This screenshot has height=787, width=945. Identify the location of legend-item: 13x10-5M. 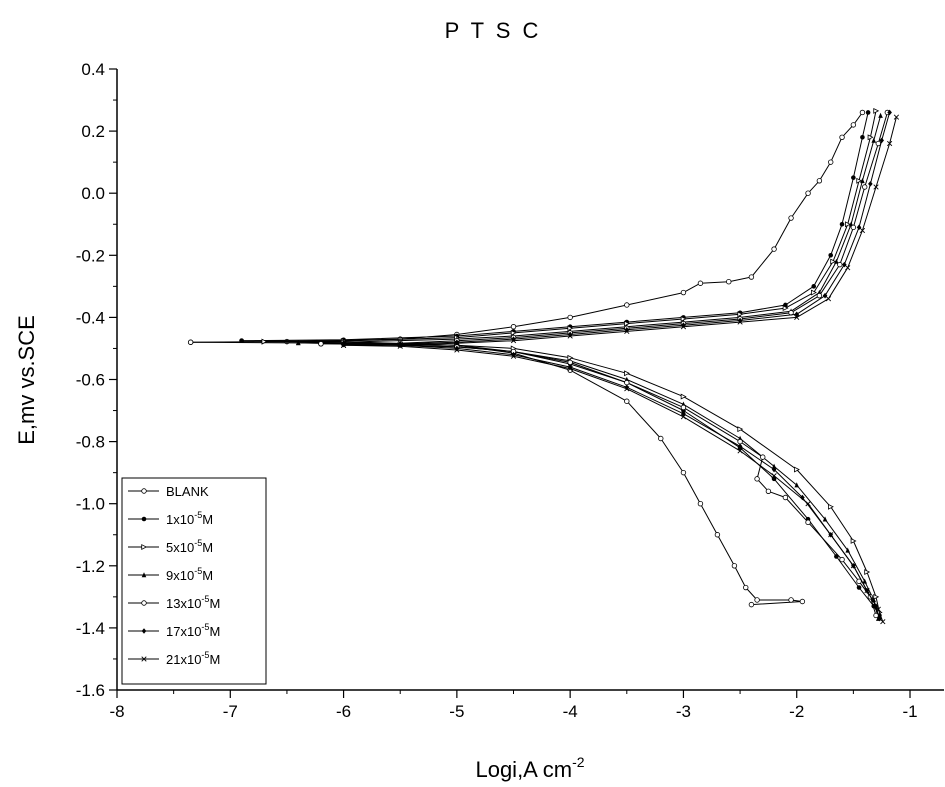
(174, 602).